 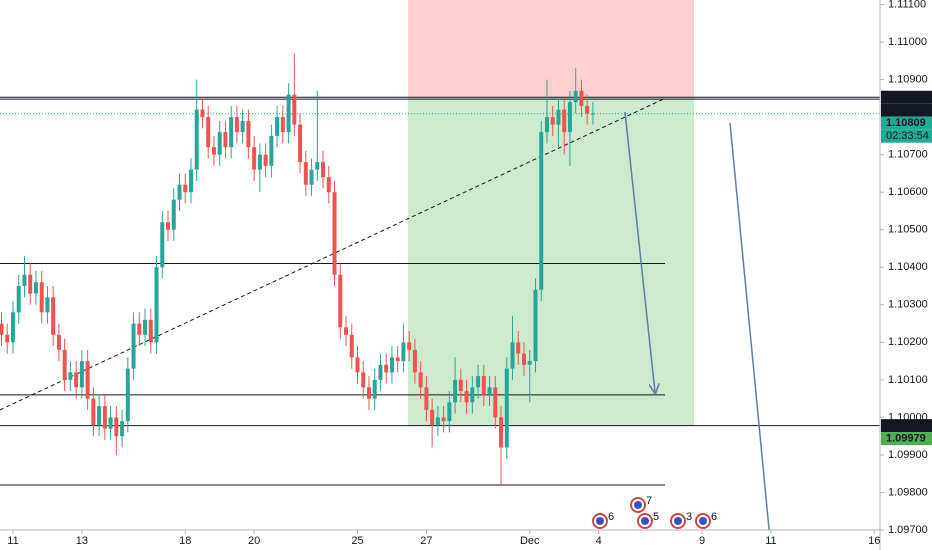 What do you see at coordinates (908, 267) in the screenshot?
I see `y-tick-label: 1.10400` at bounding box center [908, 267].